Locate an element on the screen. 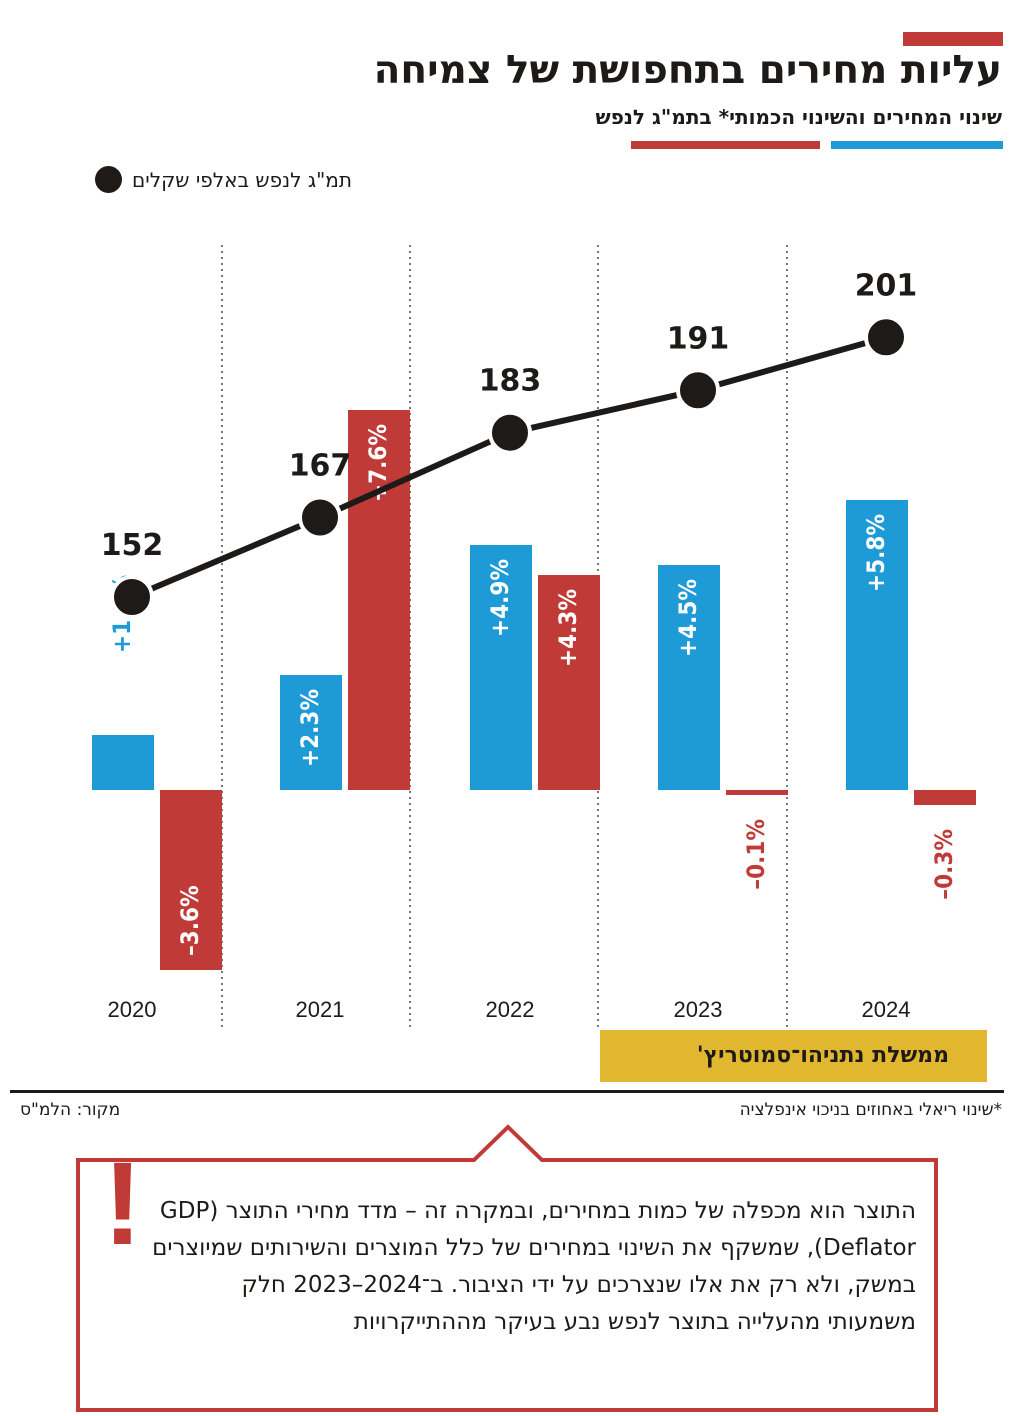 The width and height of the screenshot is (1024, 1416). footnote: *שינוי ריאלי באחוזים בניכוי אינפלציה is located at coordinates (870, 1110).